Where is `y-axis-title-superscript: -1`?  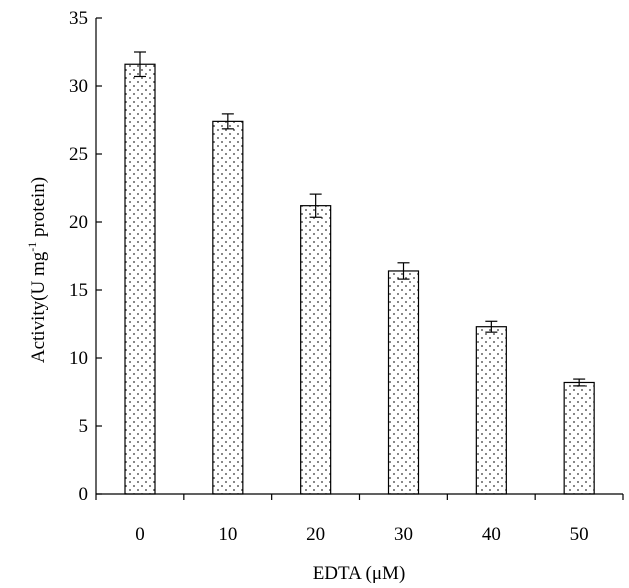 y-axis-title-superscript: -1 is located at coordinates (32, 247).